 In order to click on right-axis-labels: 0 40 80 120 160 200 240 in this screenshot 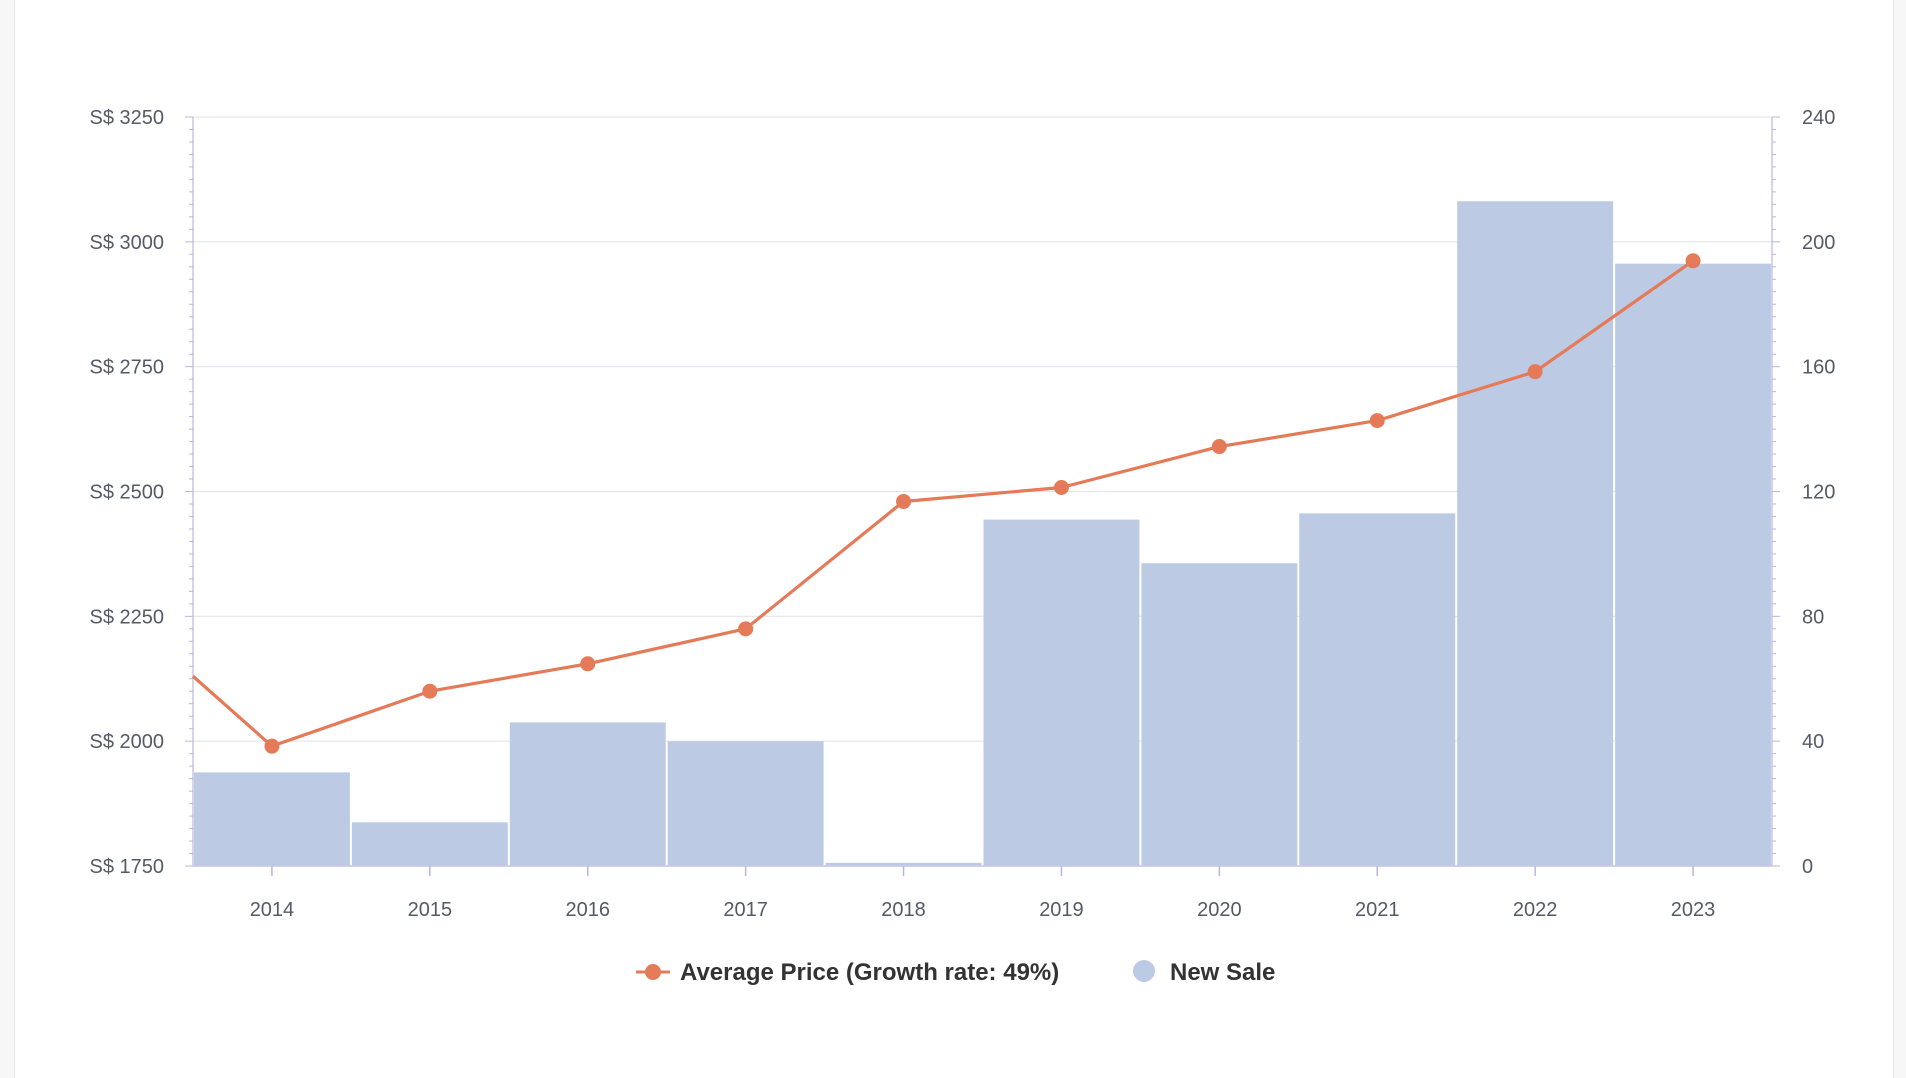, I will do `click(1818, 492)`.